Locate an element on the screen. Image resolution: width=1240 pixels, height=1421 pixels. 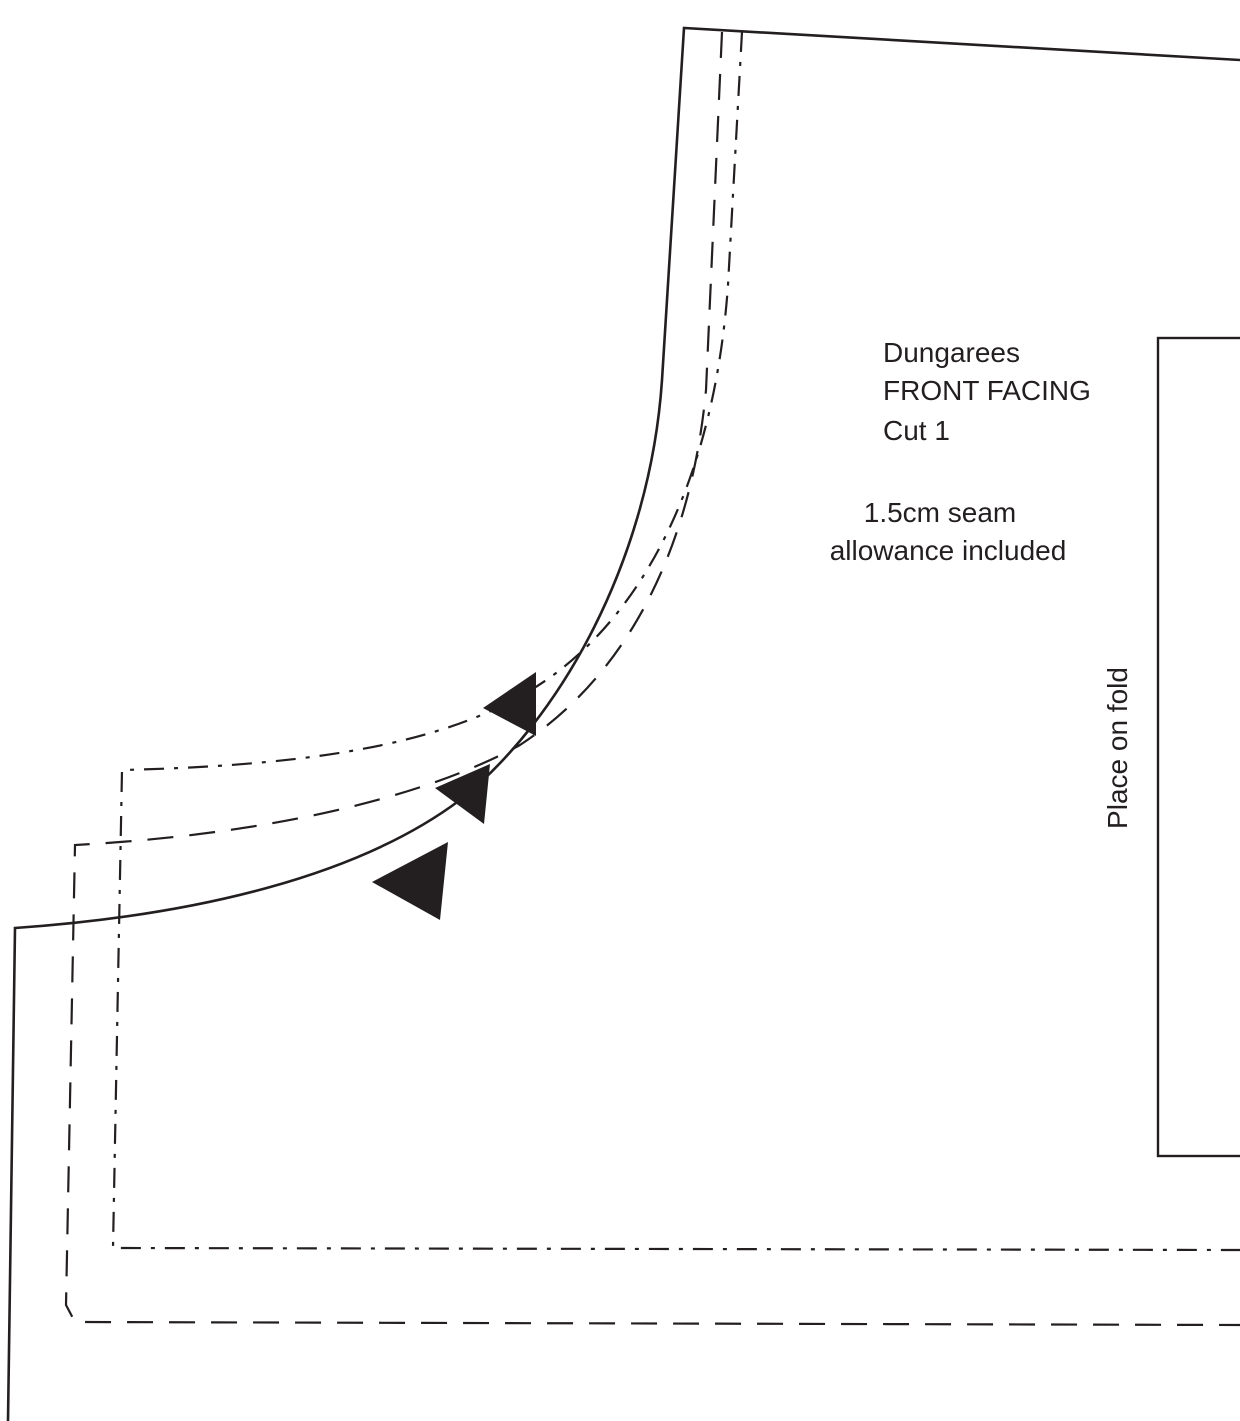
notch-marker-inner is located at coordinates (509, 704).